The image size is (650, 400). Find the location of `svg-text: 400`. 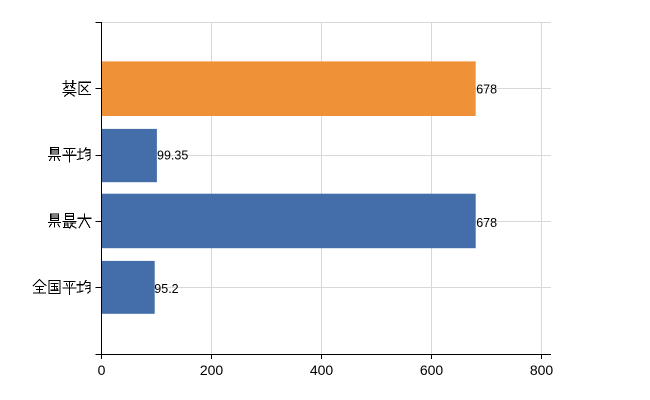

svg-text: 400 is located at coordinates (322, 370).